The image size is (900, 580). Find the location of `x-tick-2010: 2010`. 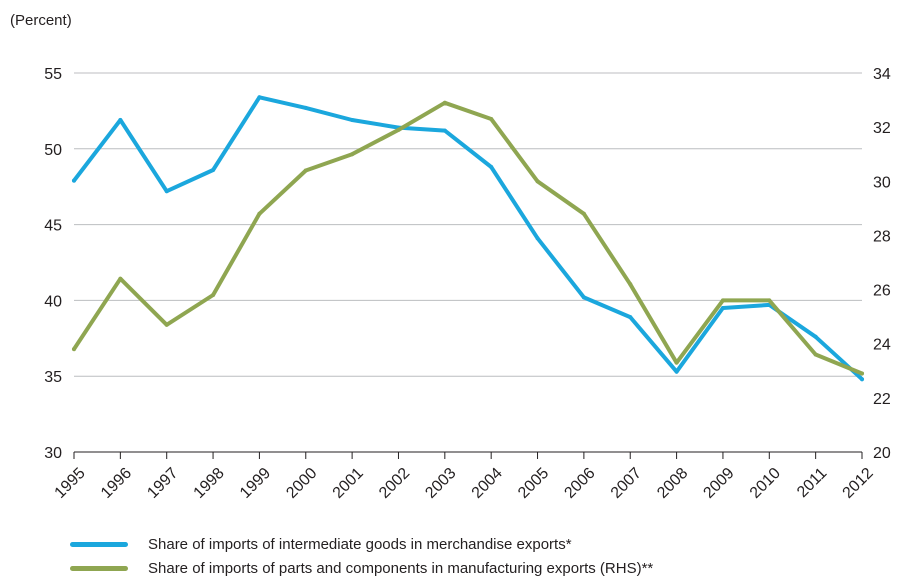

x-tick-2010: 2010 is located at coordinates (765, 483).